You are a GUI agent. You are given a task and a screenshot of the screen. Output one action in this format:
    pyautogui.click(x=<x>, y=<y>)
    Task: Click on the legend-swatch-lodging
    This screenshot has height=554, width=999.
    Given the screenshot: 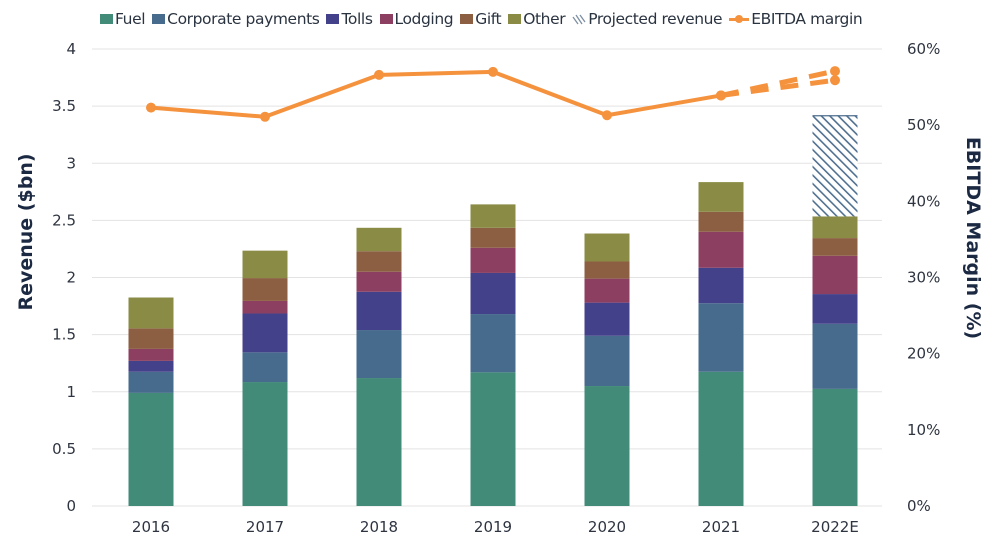 What is the action you would take?
    pyautogui.click(x=386, y=19)
    